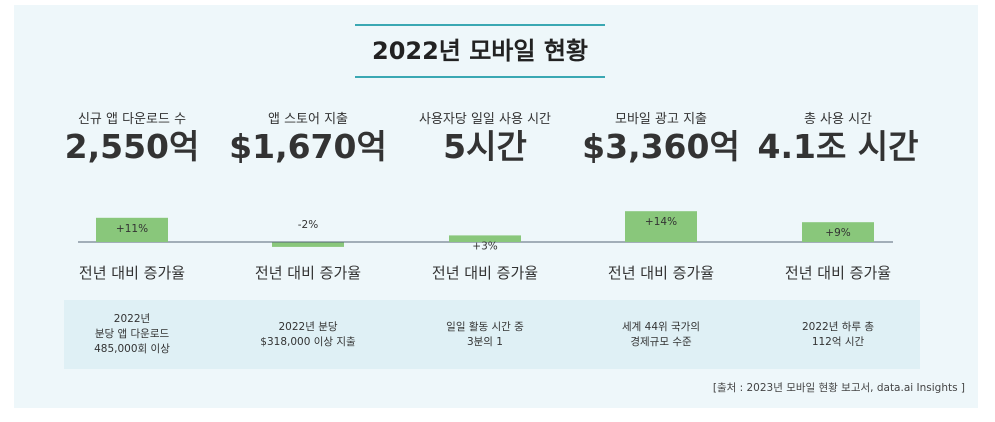 This screenshot has width=995, height=422. What do you see at coordinates (485, 119) in the screenshot?
I see `metric-label-daily-time: 사용자당 일일 사용 시간` at bounding box center [485, 119].